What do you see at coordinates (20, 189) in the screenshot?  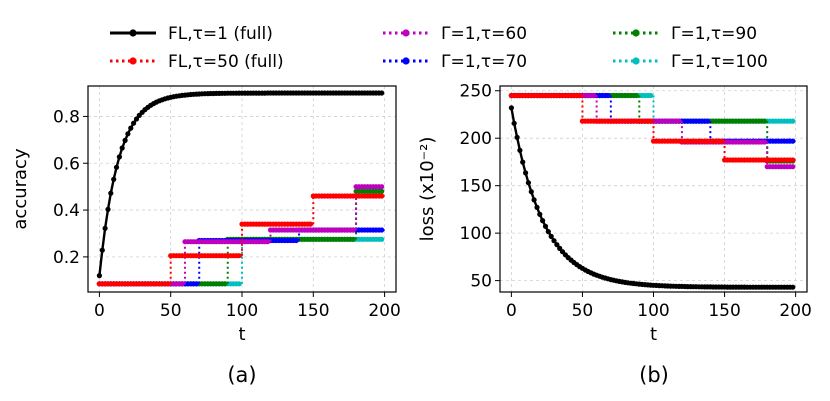 I see `y-axis-label: accuracy` at bounding box center [20, 189].